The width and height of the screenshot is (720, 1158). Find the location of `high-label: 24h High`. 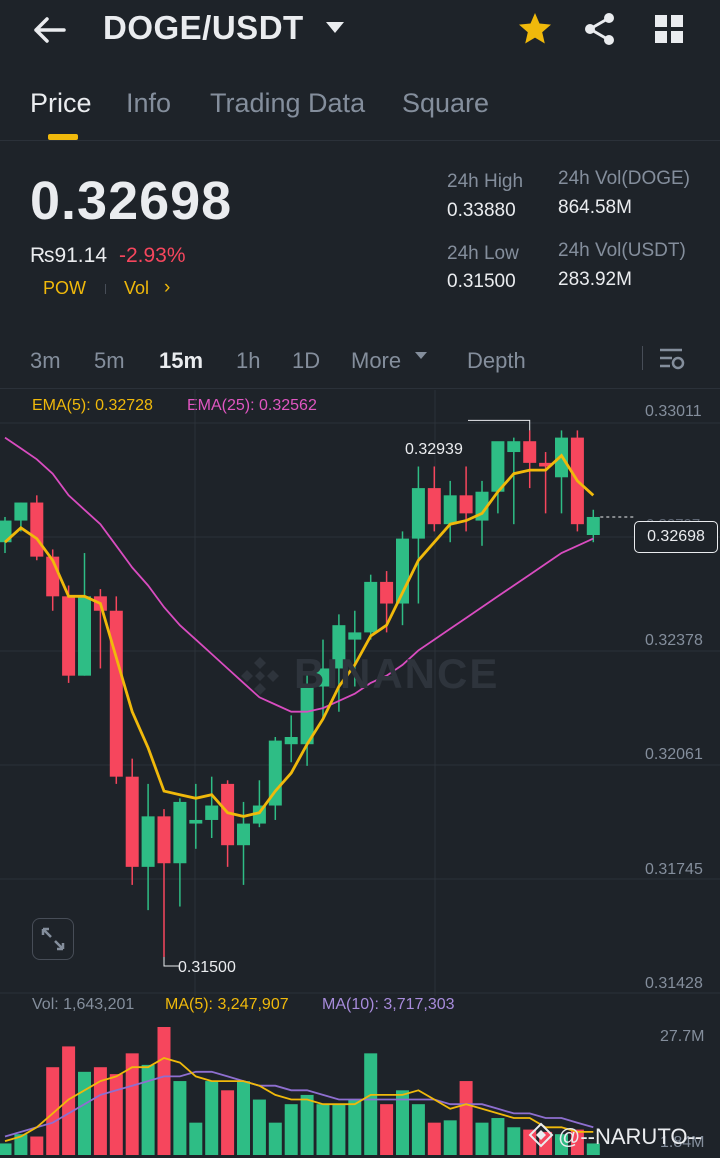

high-label: 24h High is located at coordinates (485, 181).